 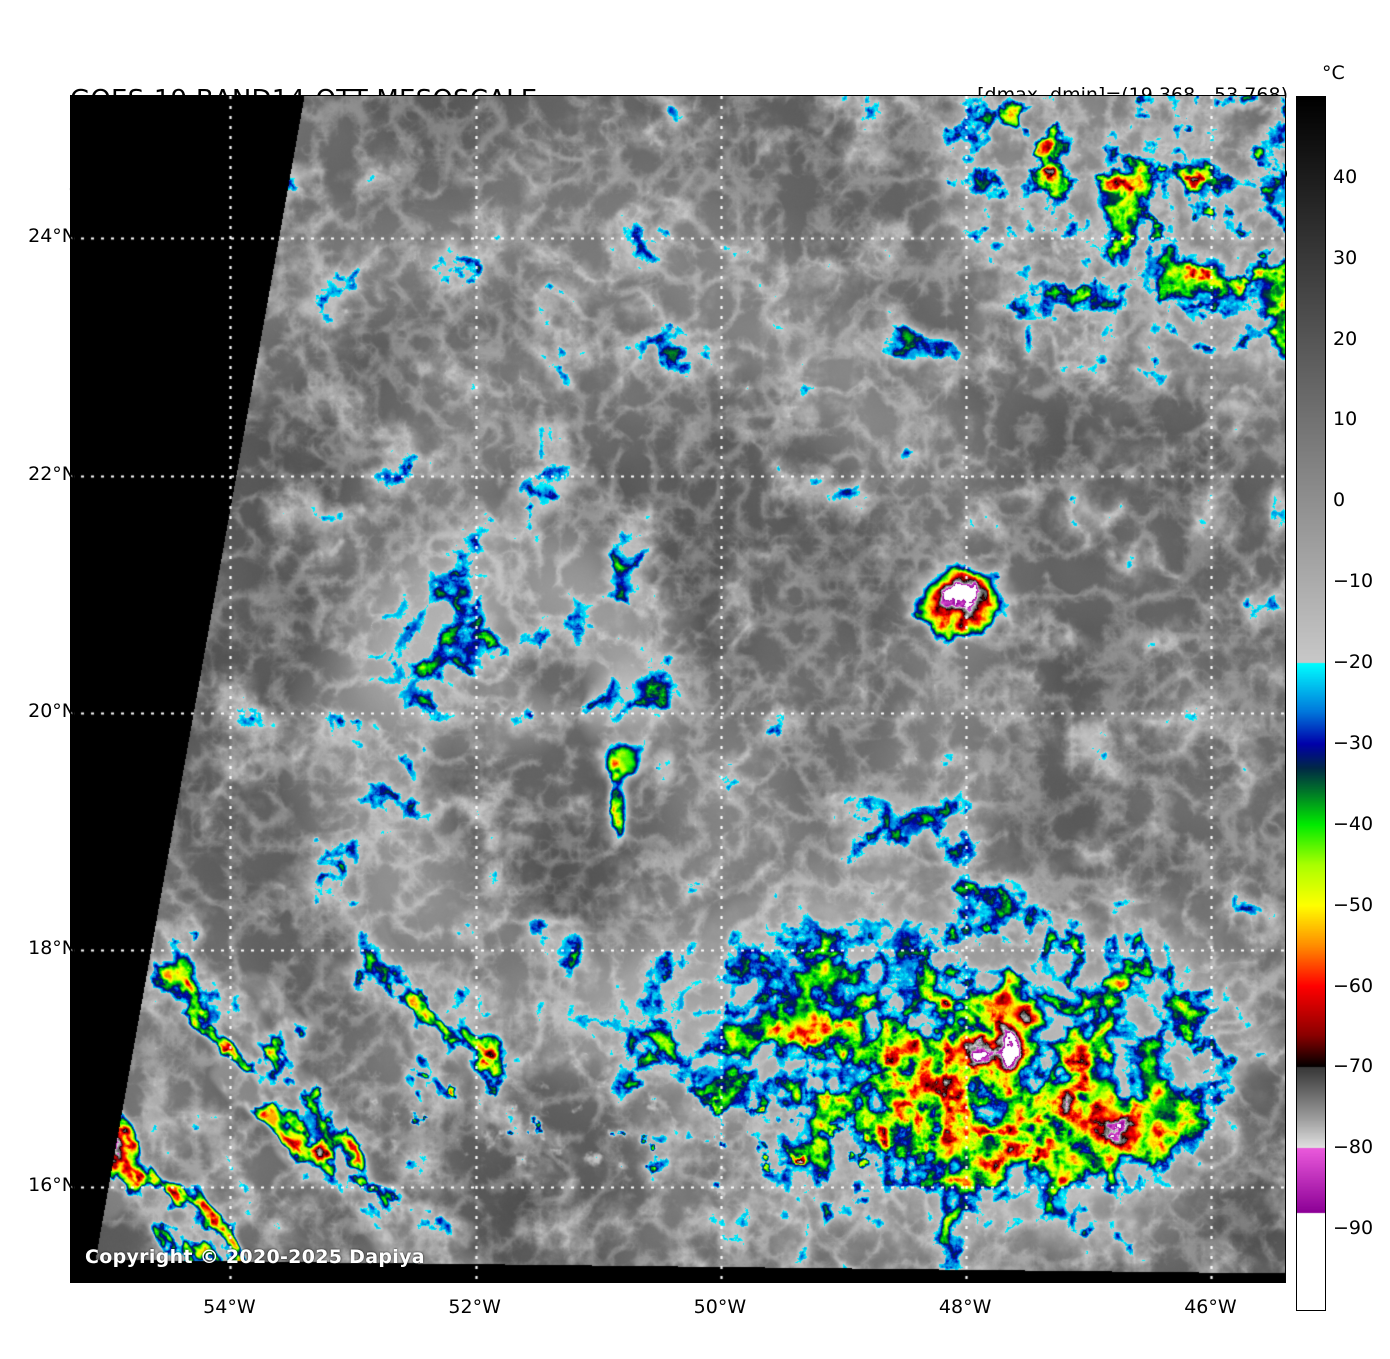 I want to click on y-axis-tick-label: 16°N, so click(x=52, y=1185).